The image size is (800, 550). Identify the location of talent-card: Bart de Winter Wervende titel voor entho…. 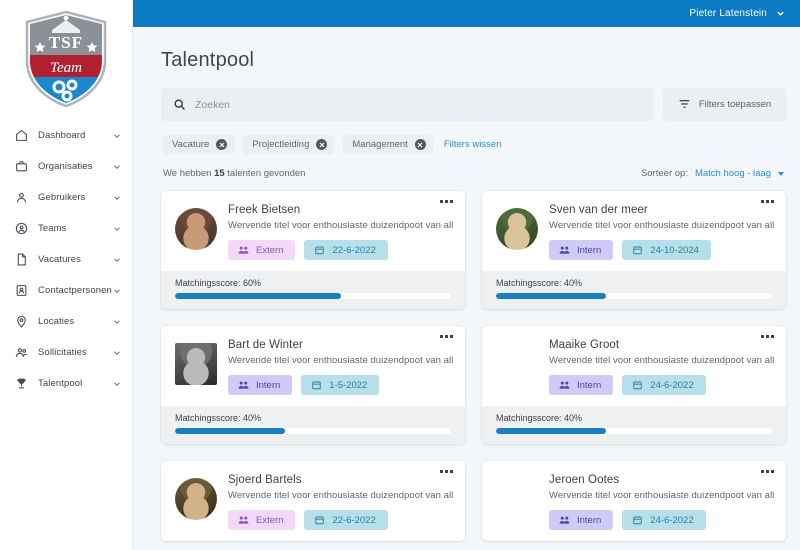
(313, 385).